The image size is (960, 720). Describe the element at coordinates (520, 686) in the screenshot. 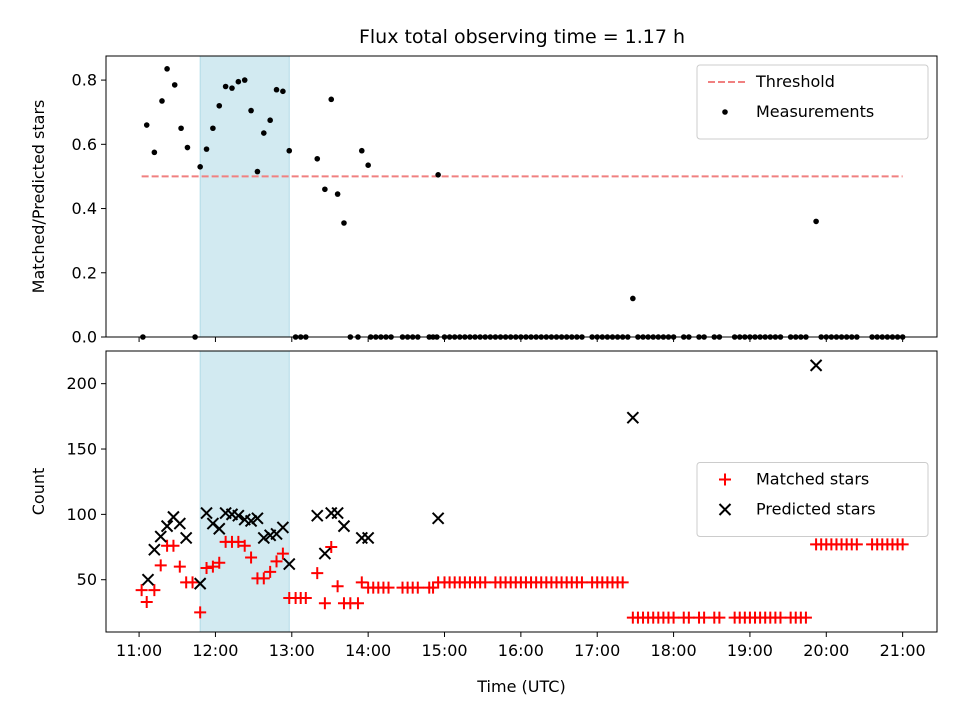

I see `x-axis-label: Time (UTC)` at that location.